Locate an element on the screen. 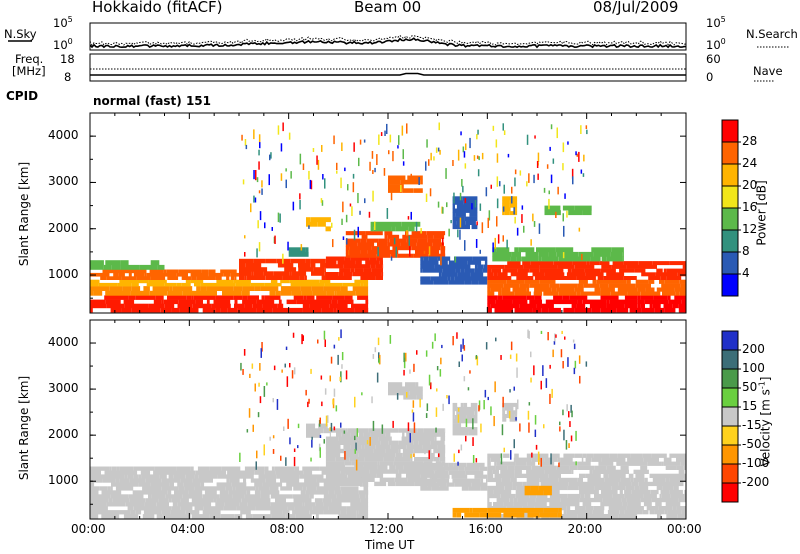 This screenshot has height=554, width=800. y-tick-label: 3000 is located at coordinates (63, 388).